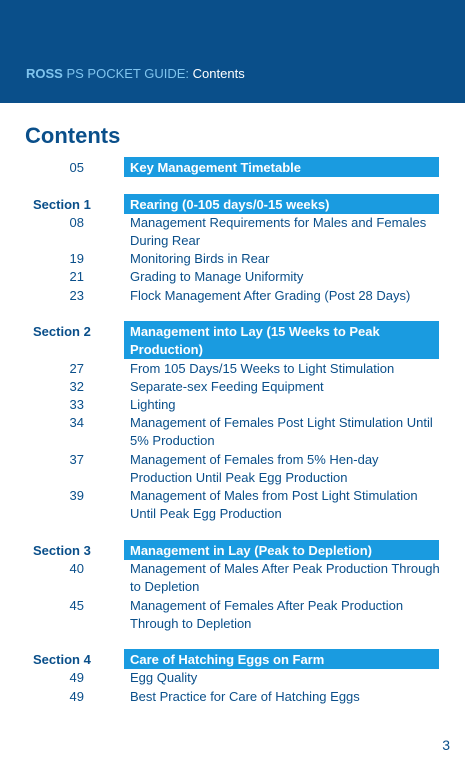 This screenshot has height=775, width=465. Describe the element at coordinates (76, 422) in the screenshot. I see `toc-page-number: 34` at that location.